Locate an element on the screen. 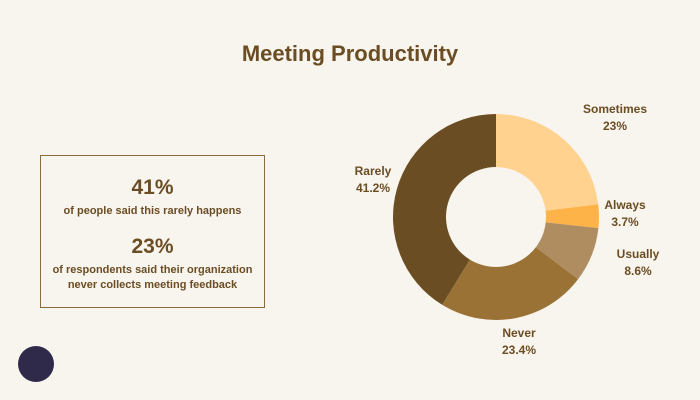 The height and width of the screenshot is (400, 700). logo is located at coordinates (36, 364).